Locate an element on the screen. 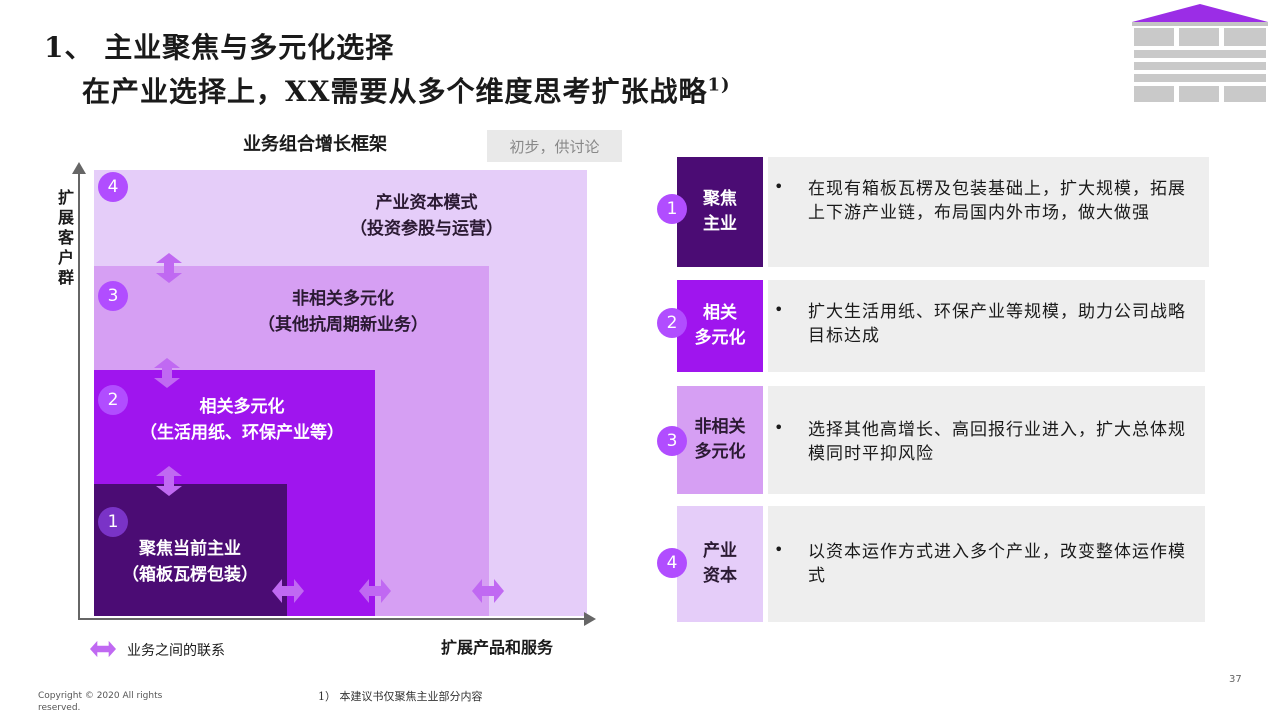  row-1-number: 1 is located at coordinates (672, 209).